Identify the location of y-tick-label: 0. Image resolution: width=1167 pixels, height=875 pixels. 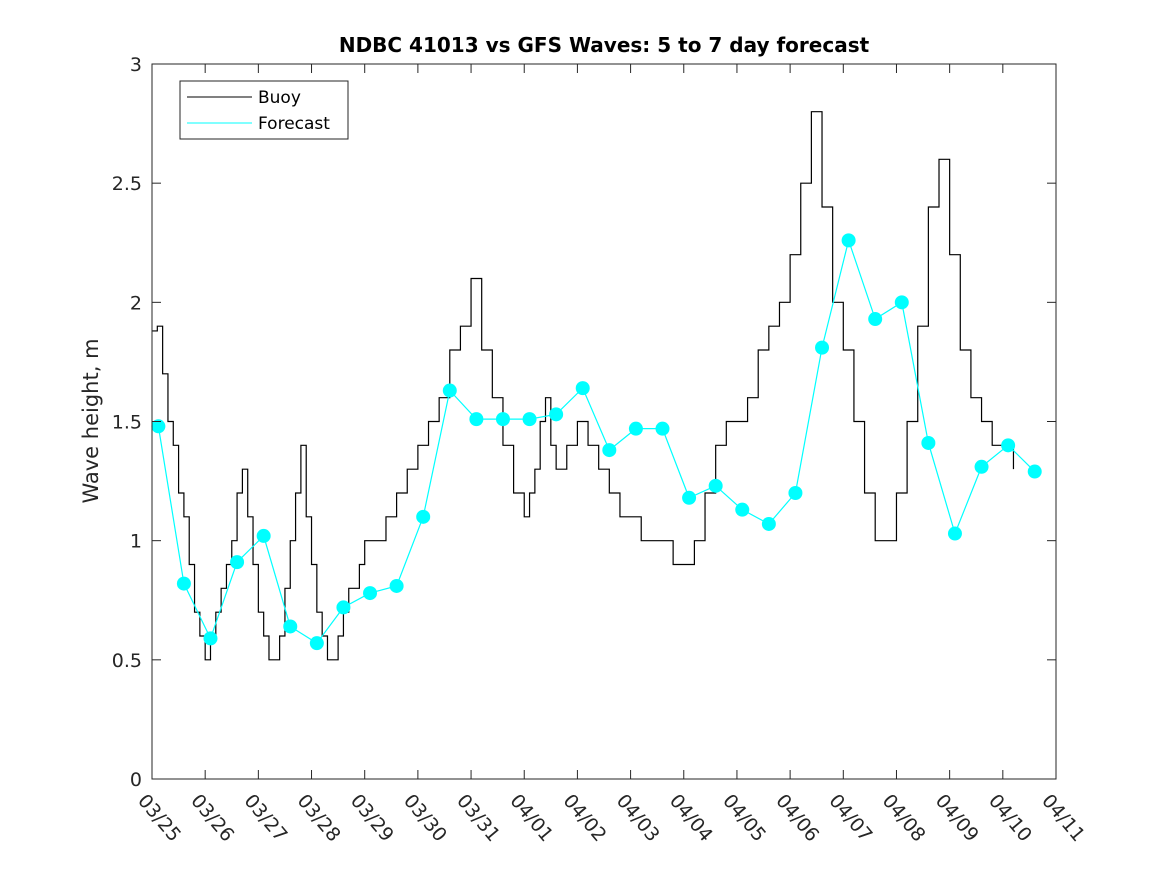
(136, 780).